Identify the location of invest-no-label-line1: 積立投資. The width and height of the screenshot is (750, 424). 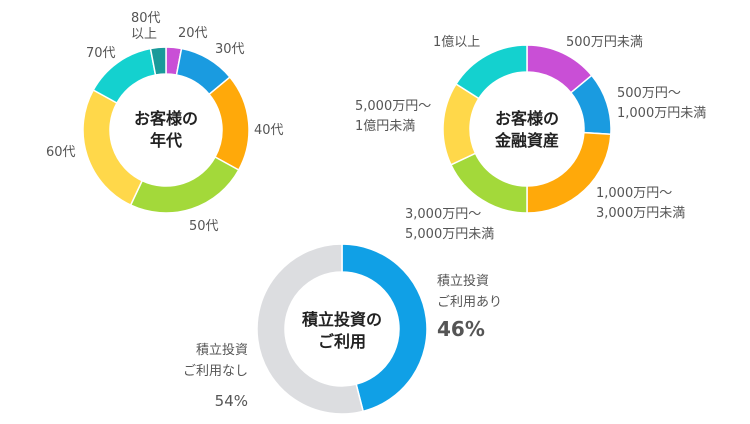
(222, 350).